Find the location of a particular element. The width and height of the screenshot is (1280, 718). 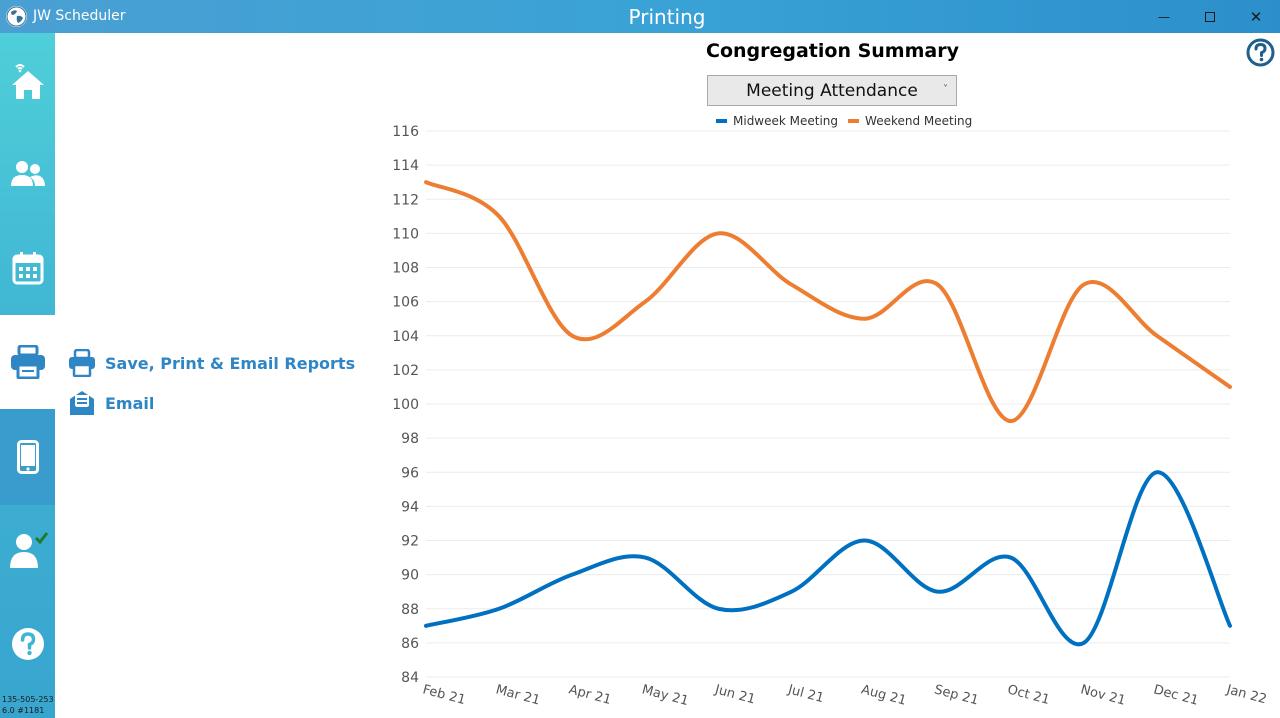

people-icon is located at coordinates (27, 173).